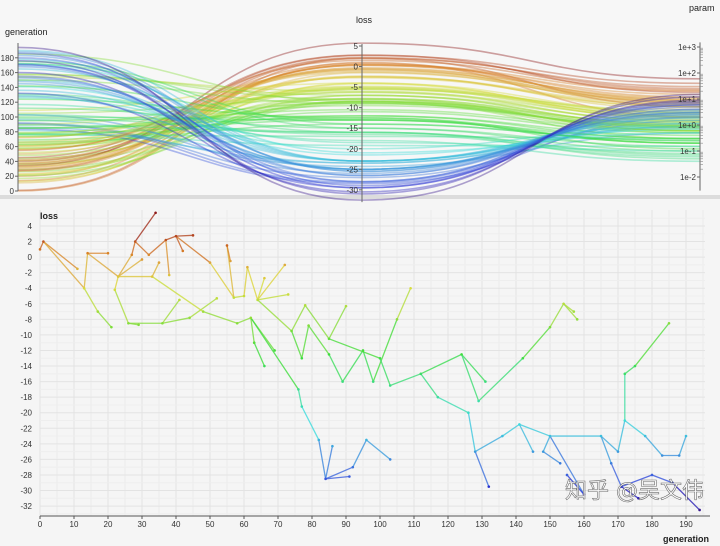 The image size is (720, 546). Describe the element at coordinates (688, 151) in the screenshot. I see `tick-label: 1e-1` at that location.